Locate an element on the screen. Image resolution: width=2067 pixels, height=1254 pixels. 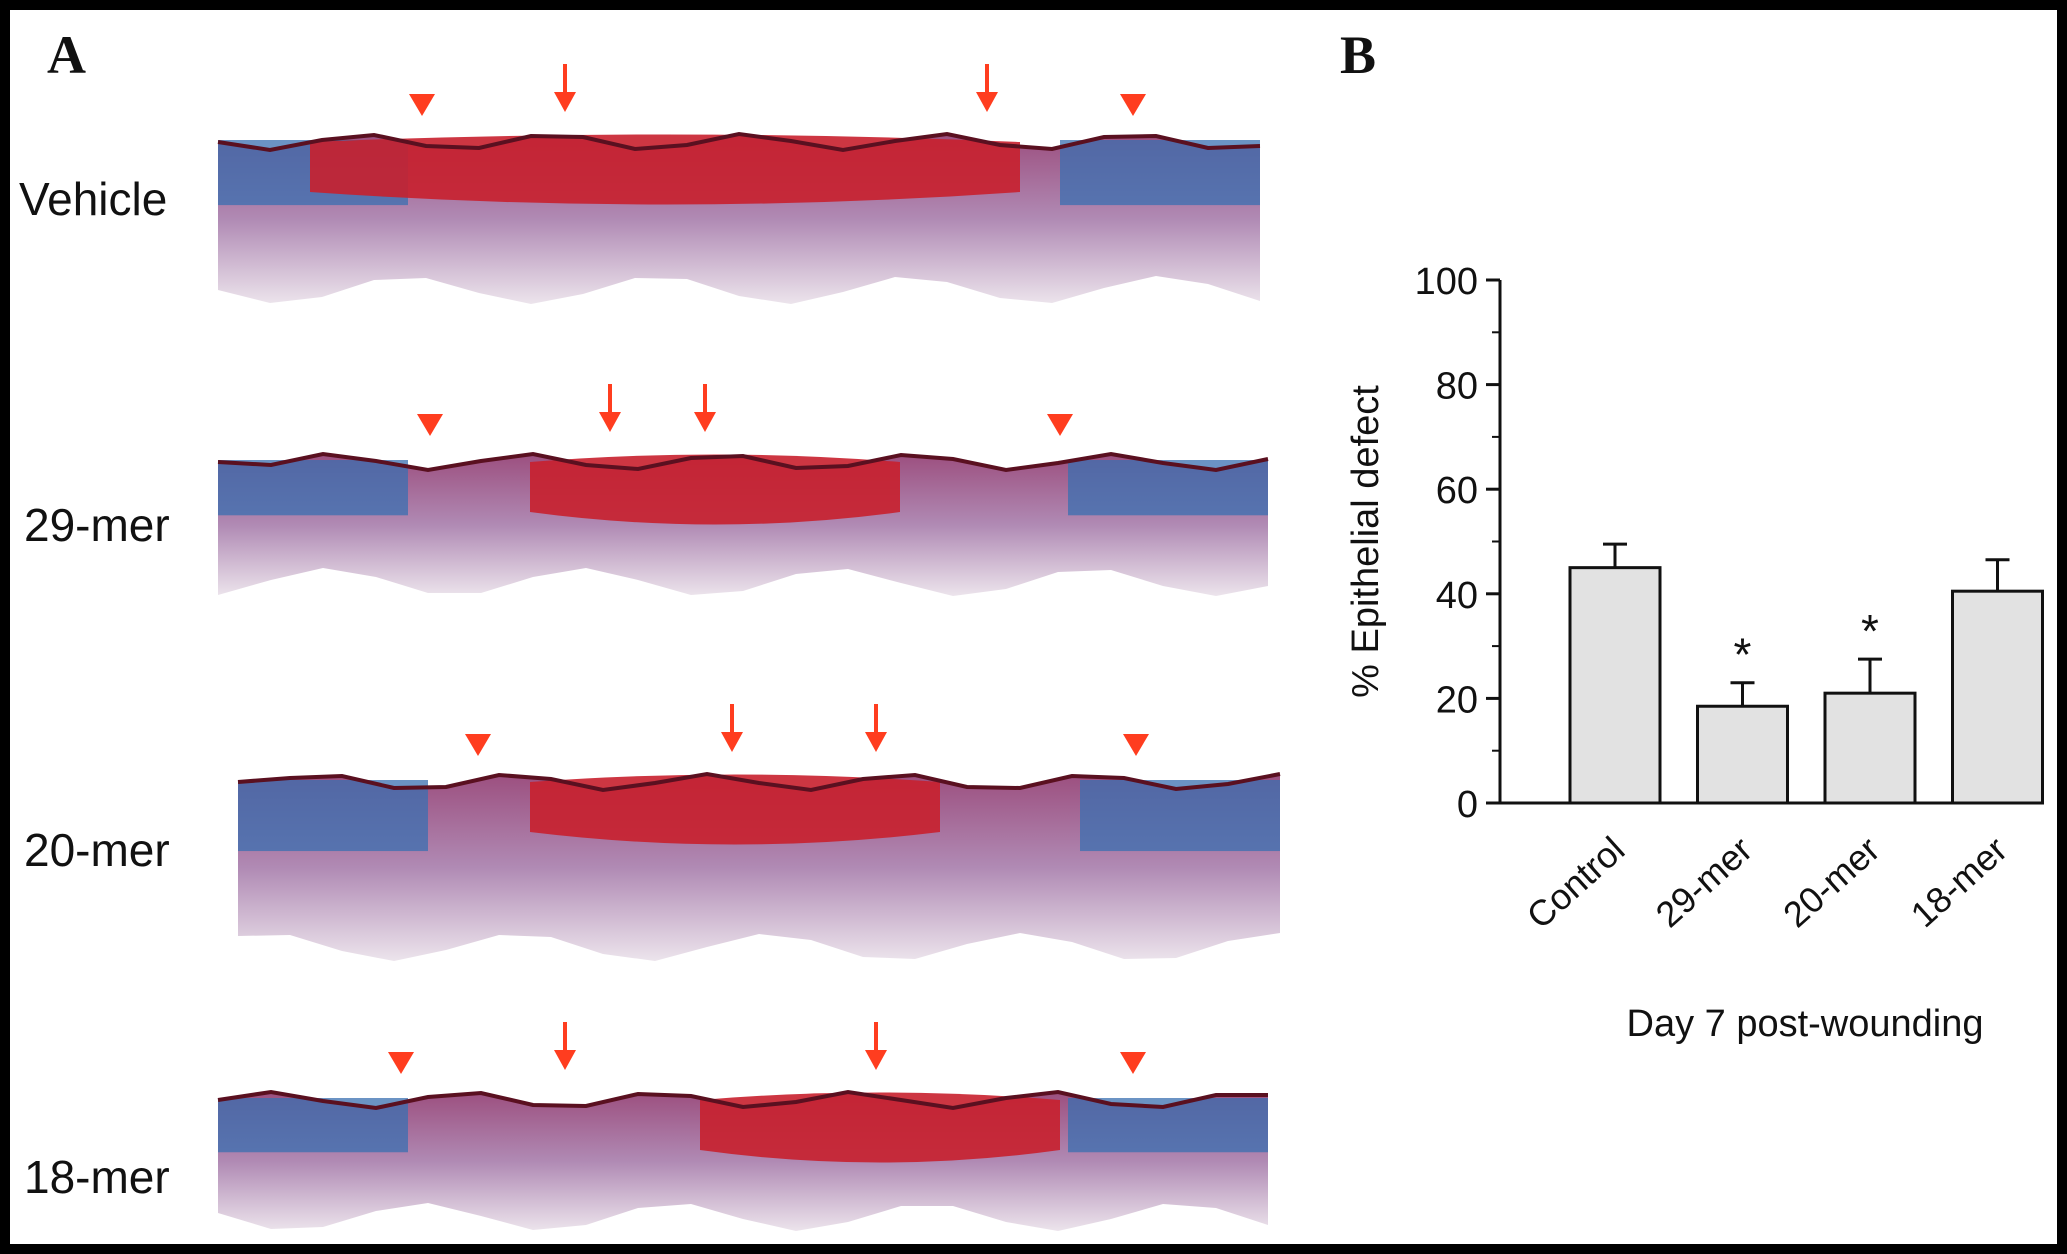
row-label-18mer: 18-mer is located at coordinates (97, 1177).